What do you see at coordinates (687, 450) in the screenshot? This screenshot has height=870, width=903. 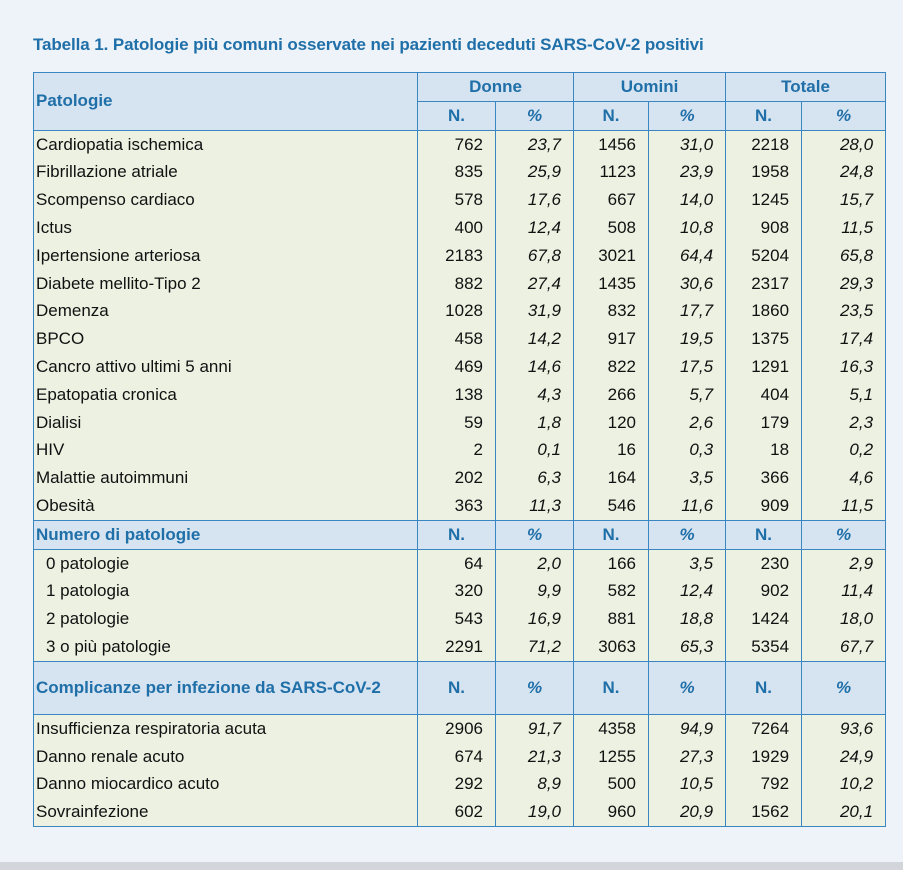 I see `cell-uomini-pct: 0,3` at bounding box center [687, 450].